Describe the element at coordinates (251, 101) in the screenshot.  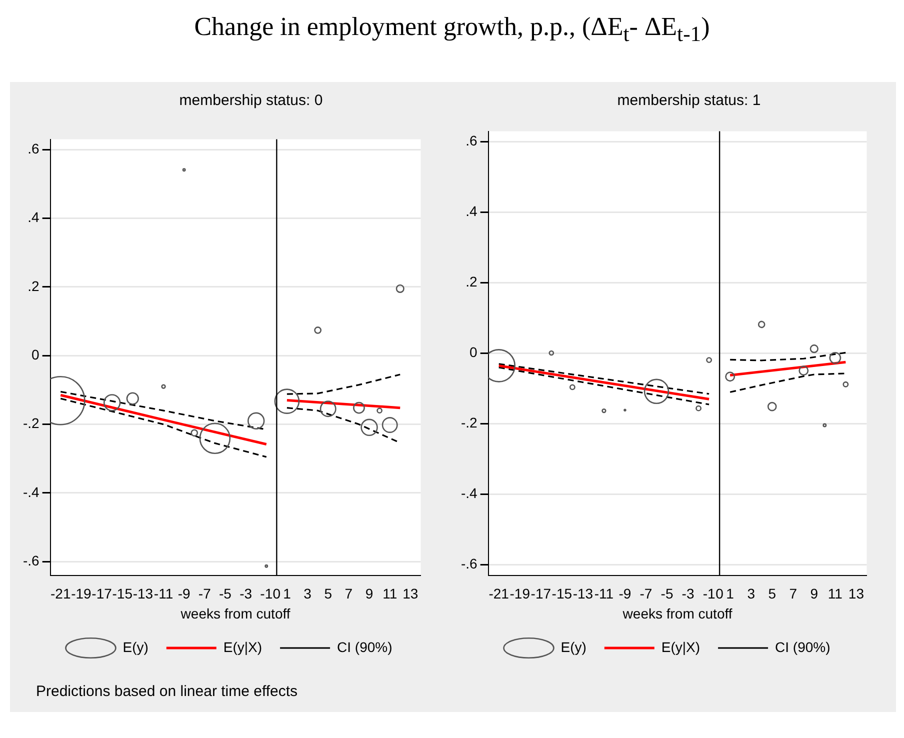
I see `chart-subtitle: membership status: 0` at that location.